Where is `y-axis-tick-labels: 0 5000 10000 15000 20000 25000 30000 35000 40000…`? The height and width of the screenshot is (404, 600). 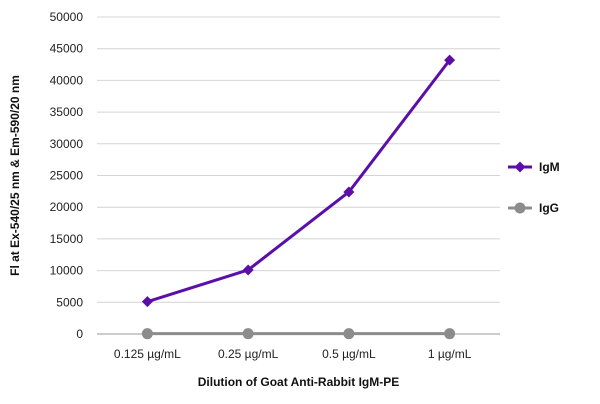
y-axis-tick-labels: 0 5000 10000 15000 20000 25000 30000 35000 40000… is located at coordinates (67, 175).